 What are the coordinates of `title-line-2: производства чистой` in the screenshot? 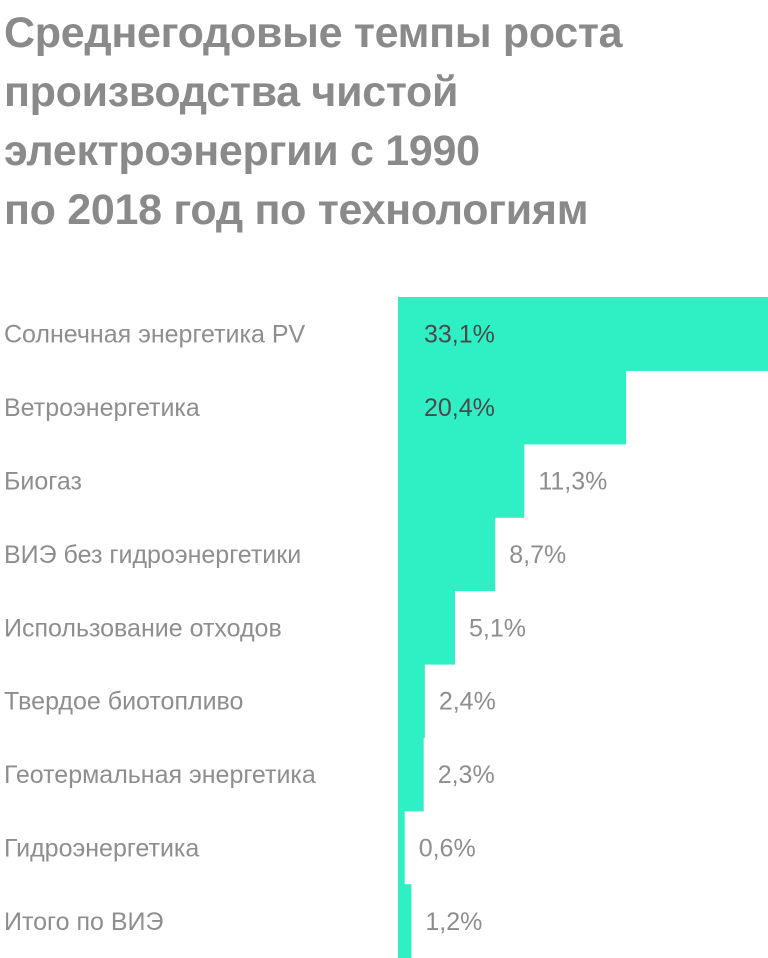 It's located at (231, 92).